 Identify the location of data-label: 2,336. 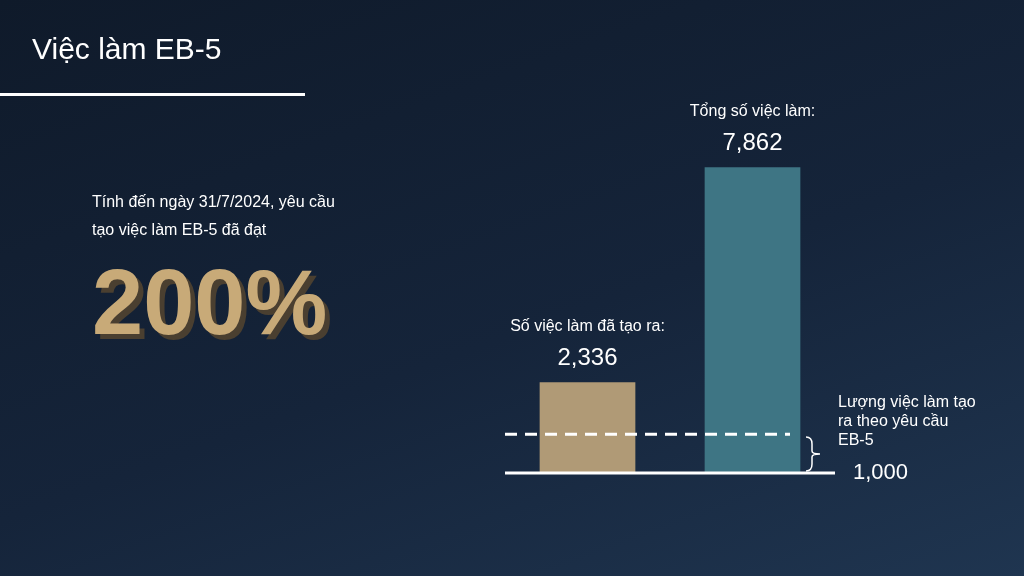
(587, 356).